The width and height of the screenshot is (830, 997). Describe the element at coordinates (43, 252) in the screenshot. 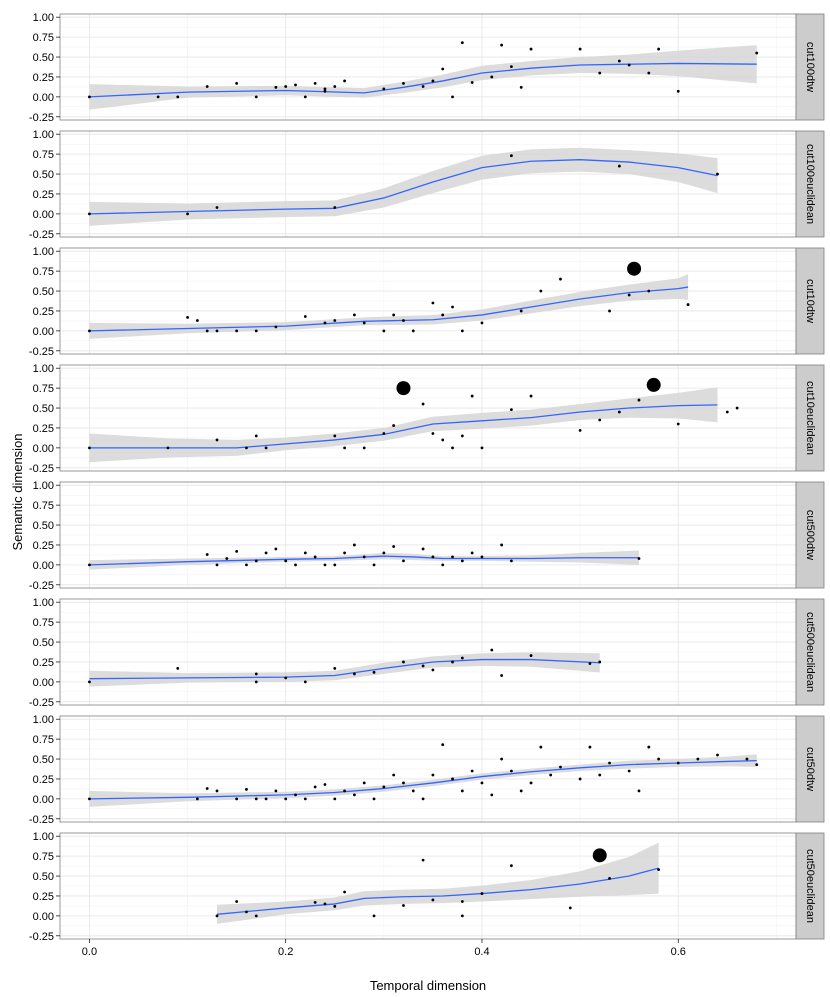

I see `y-tick-label: 1.00` at that location.